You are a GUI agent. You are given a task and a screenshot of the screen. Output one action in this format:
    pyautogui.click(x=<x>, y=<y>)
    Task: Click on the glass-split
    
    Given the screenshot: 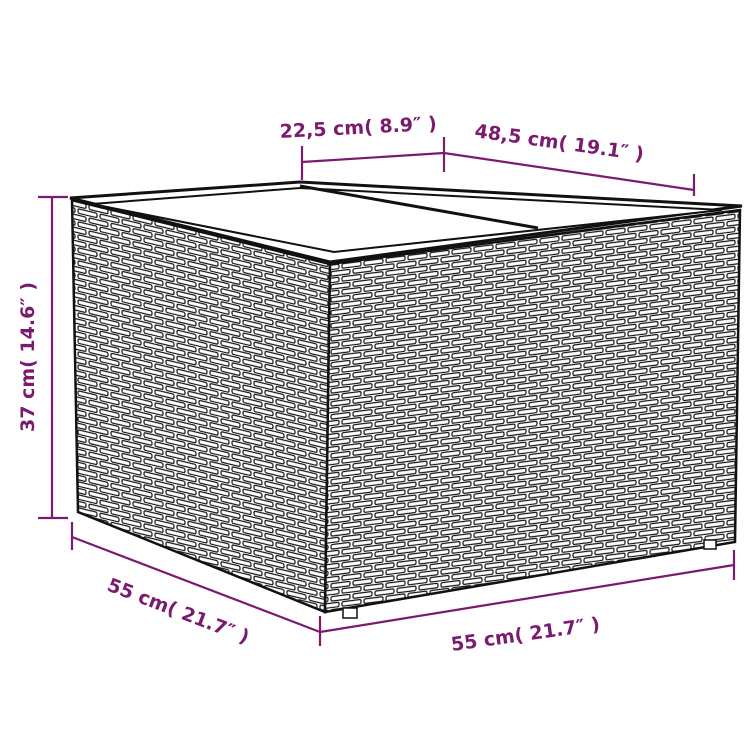 What is the action you would take?
    pyautogui.click(x=419, y=207)
    